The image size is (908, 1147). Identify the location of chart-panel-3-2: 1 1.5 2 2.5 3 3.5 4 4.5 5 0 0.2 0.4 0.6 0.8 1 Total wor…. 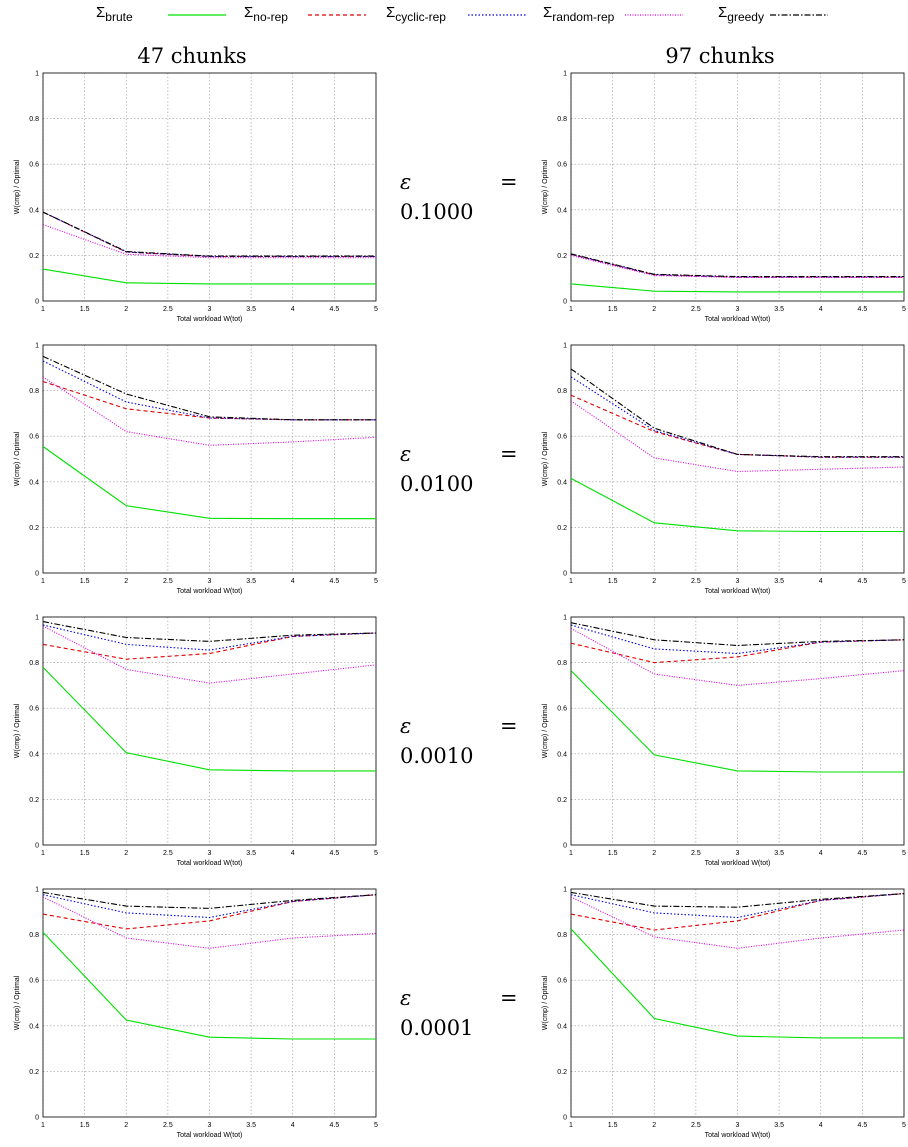
(724, 741).